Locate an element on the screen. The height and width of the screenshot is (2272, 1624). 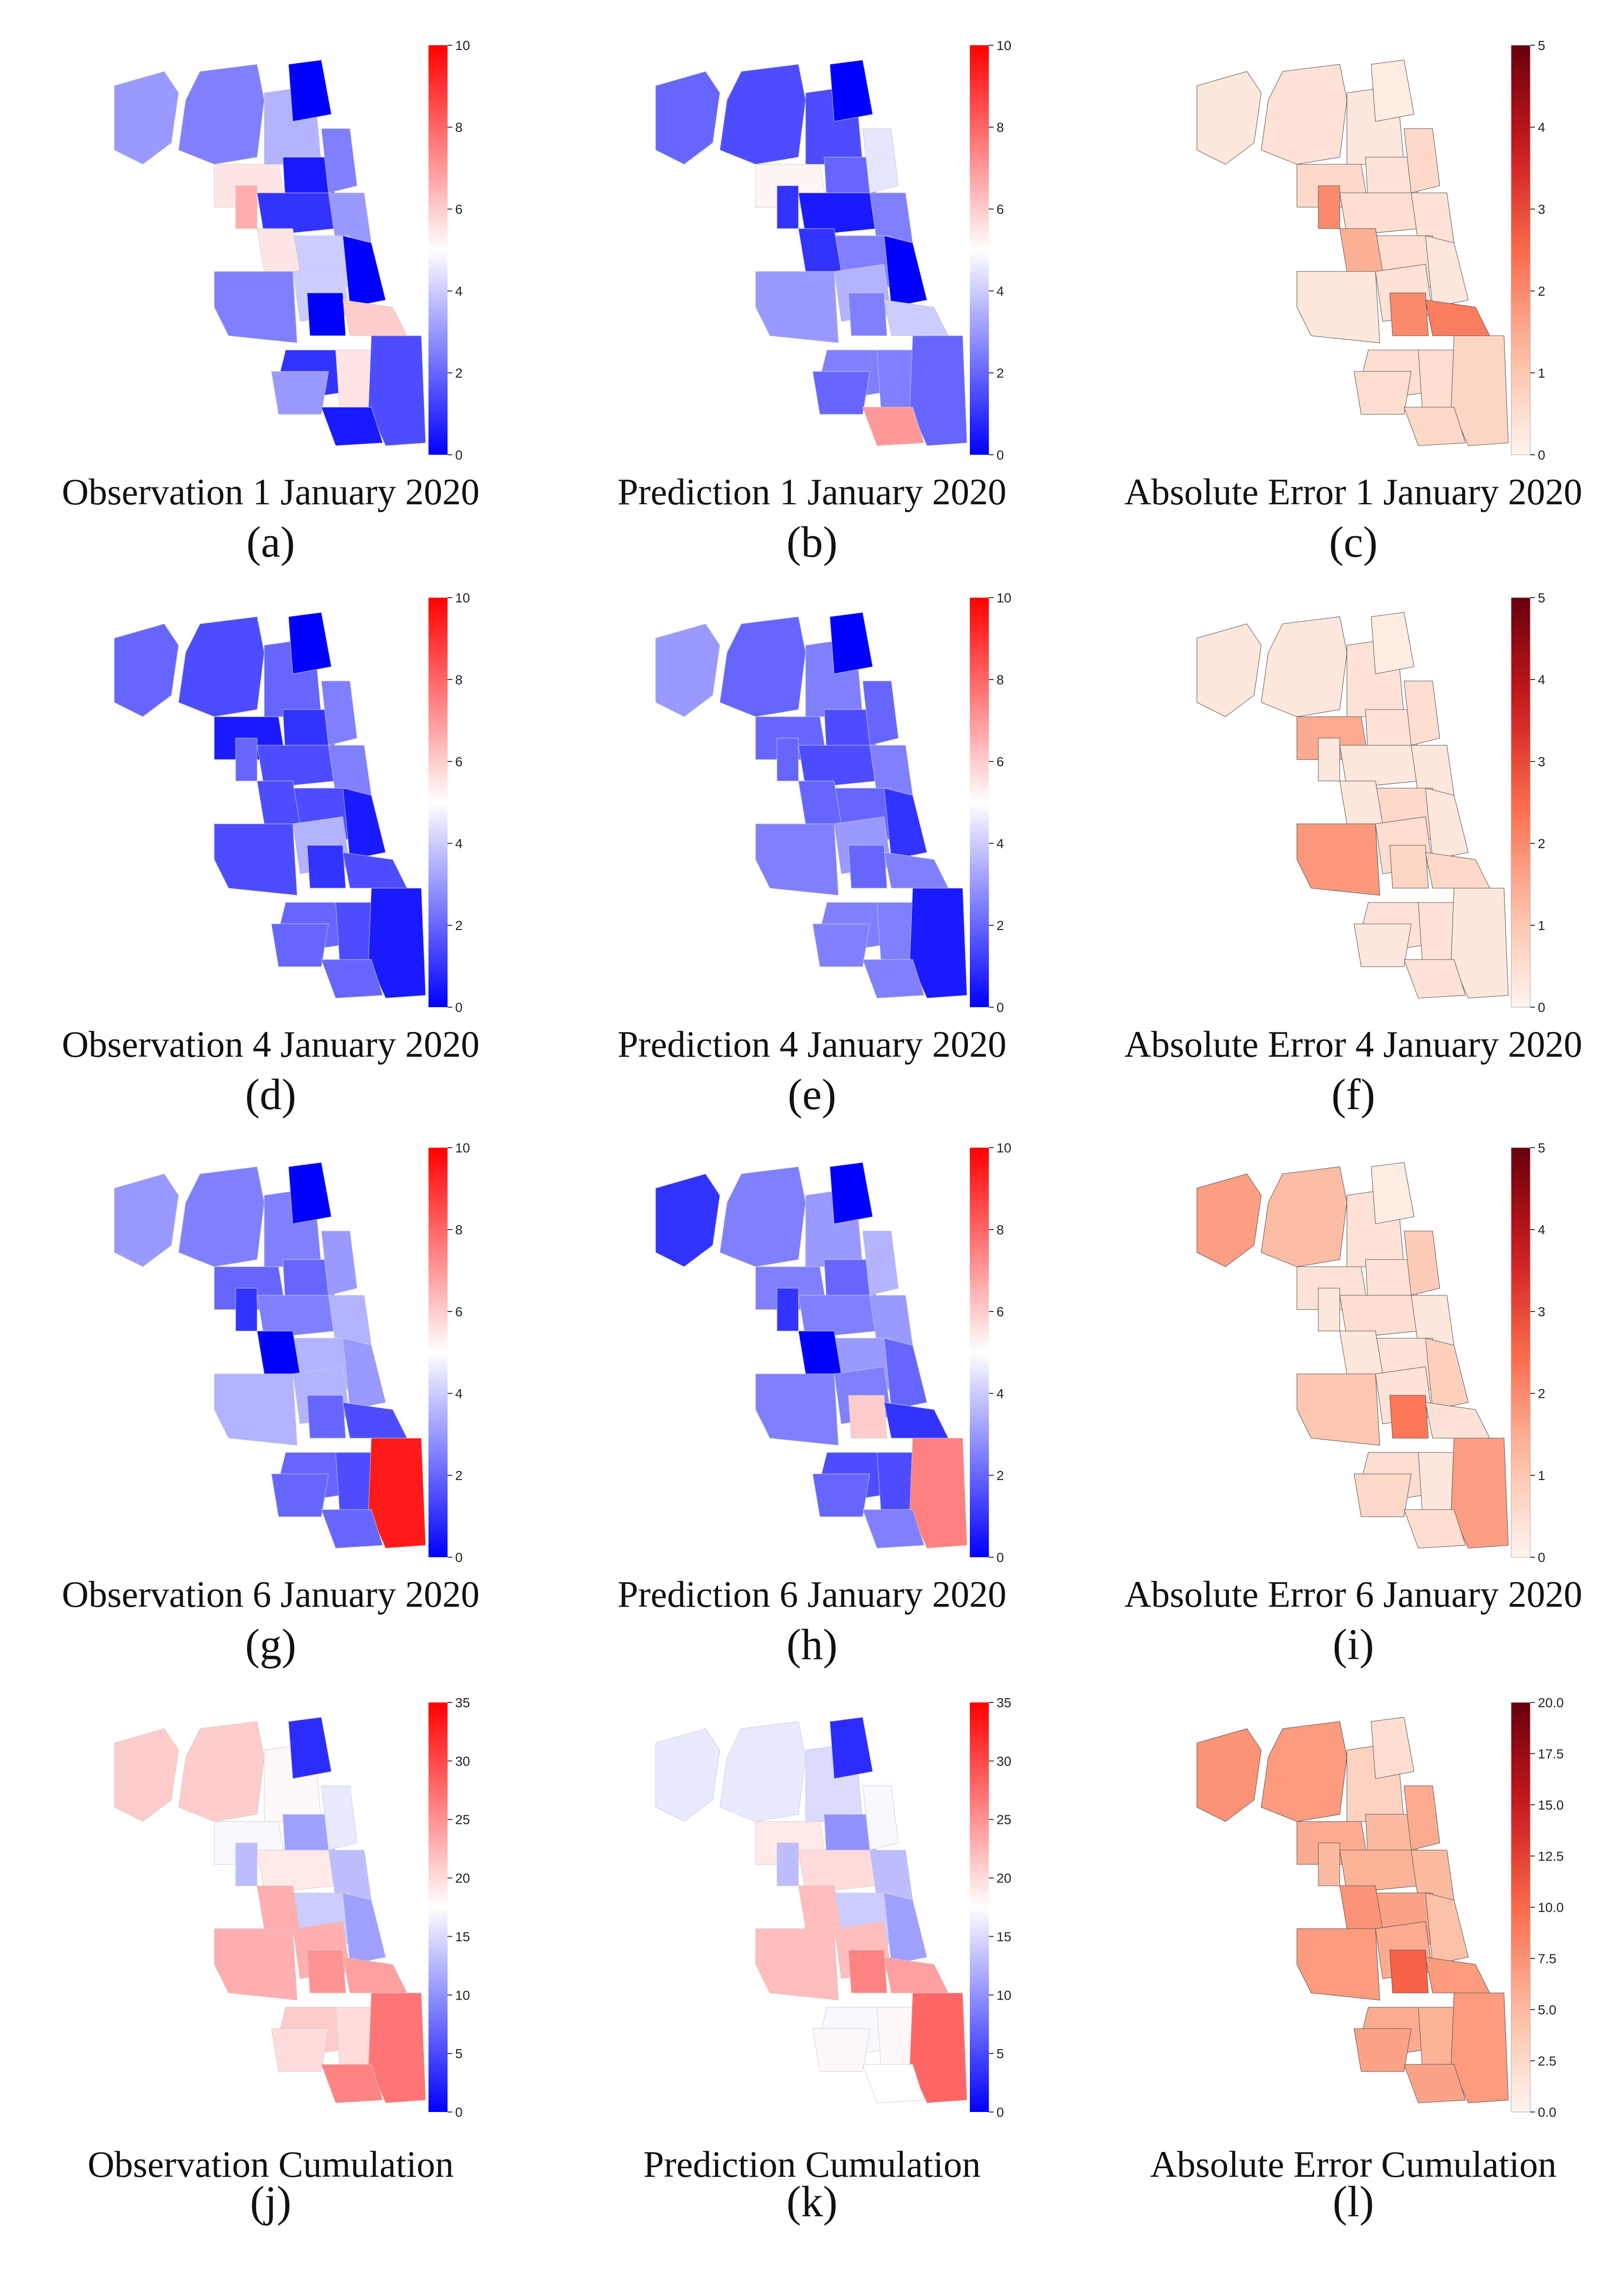
panel-title: Prediction Cumulation is located at coordinates (812, 2164).